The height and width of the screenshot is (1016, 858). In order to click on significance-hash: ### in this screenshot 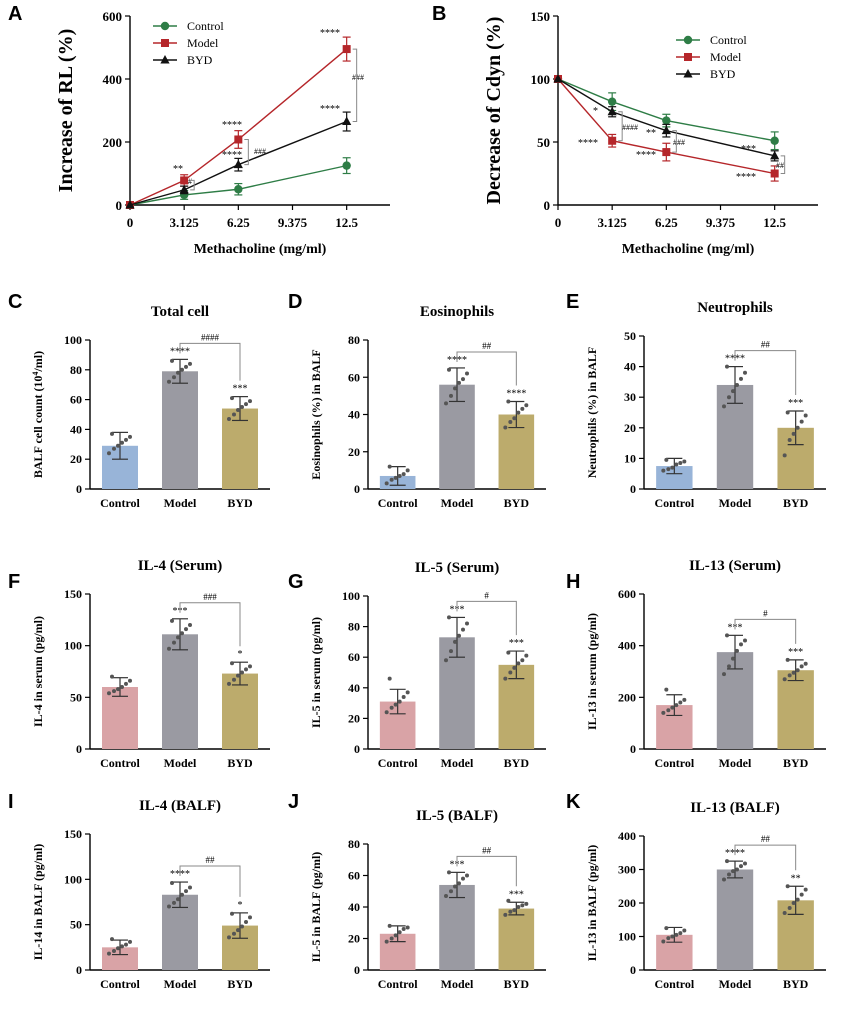, I will do `click(210, 597)`.